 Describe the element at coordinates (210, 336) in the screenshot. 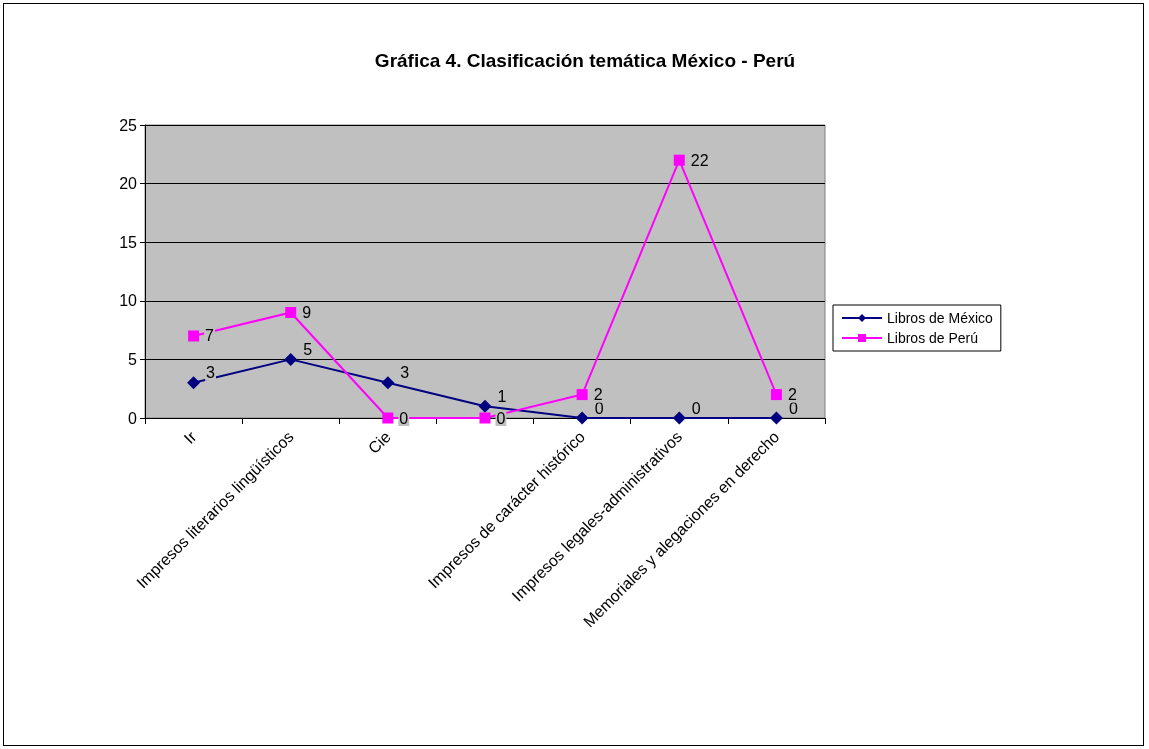

I see `data-label: 7` at that location.